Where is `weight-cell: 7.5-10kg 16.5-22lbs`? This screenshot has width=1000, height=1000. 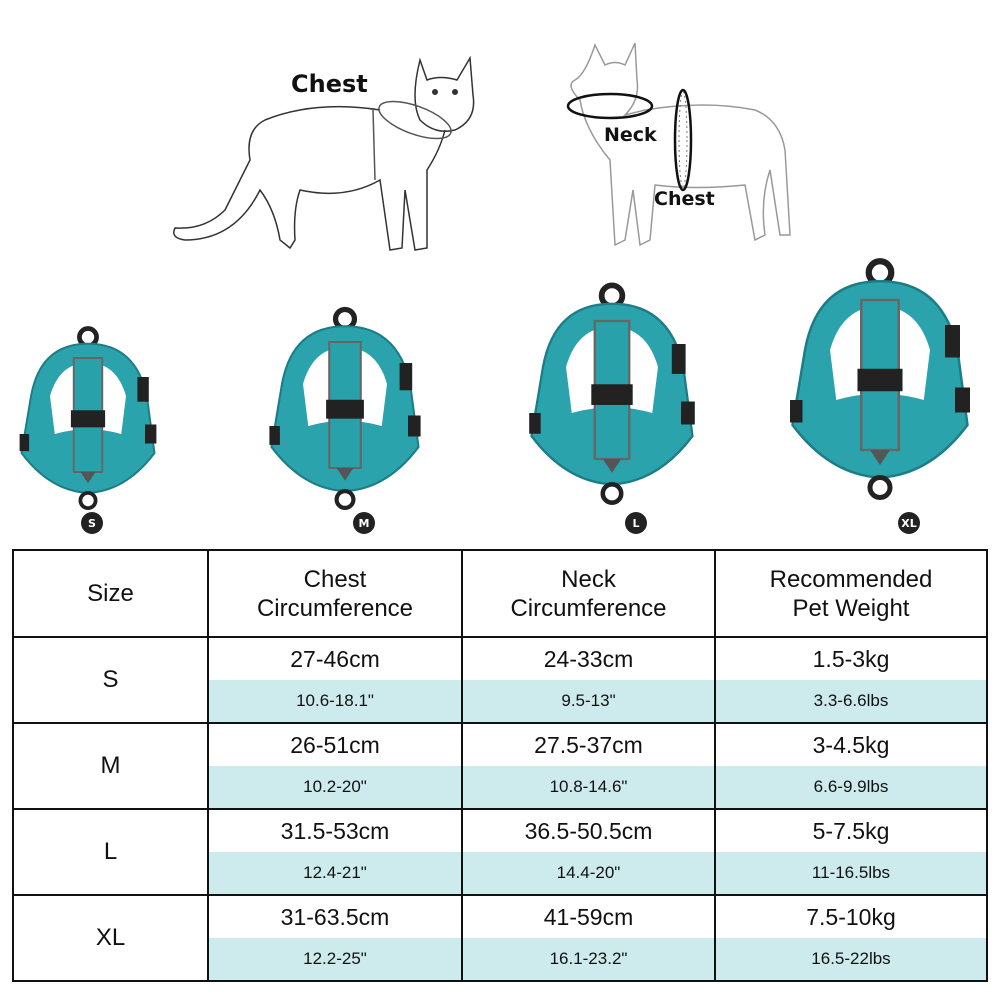 weight-cell: 7.5-10kg 16.5-22lbs is located at coordinates (851, 938).